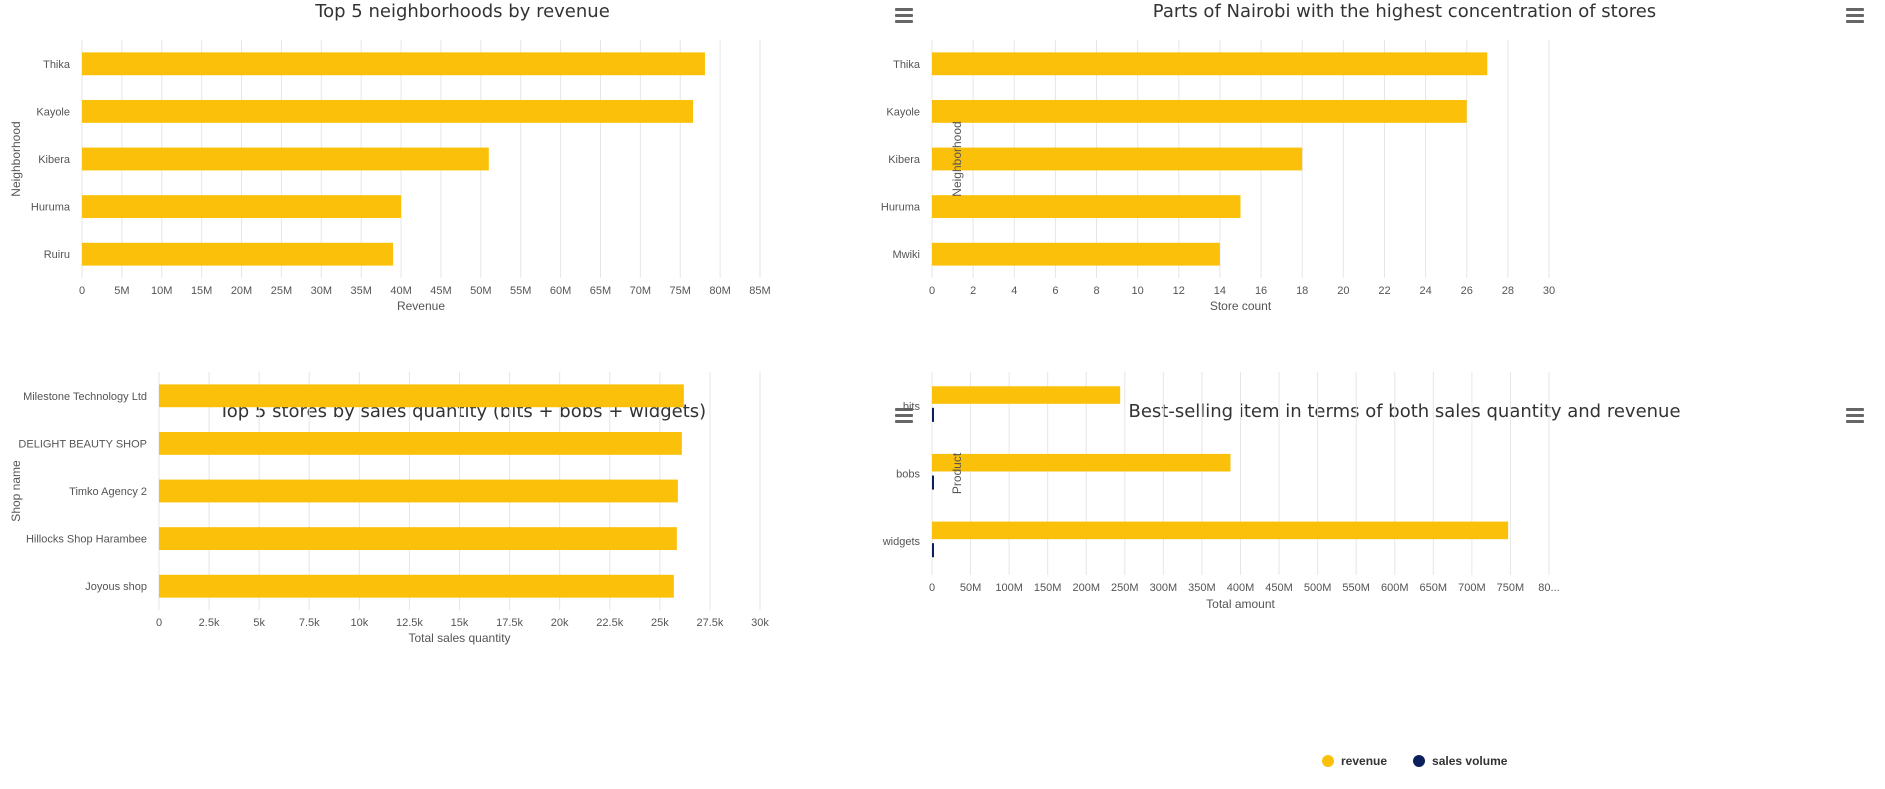  I want to click on legend-swatch, so click(1419, 761).